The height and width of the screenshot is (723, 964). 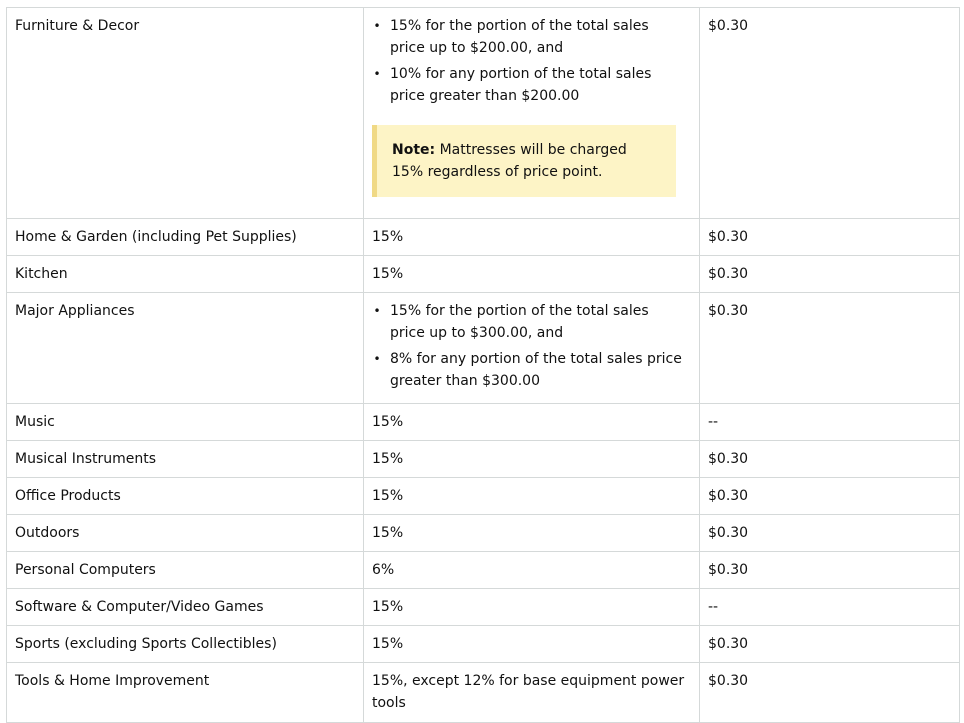 I want to click on category-cell: Kitchen, so click(x=184, y=274).